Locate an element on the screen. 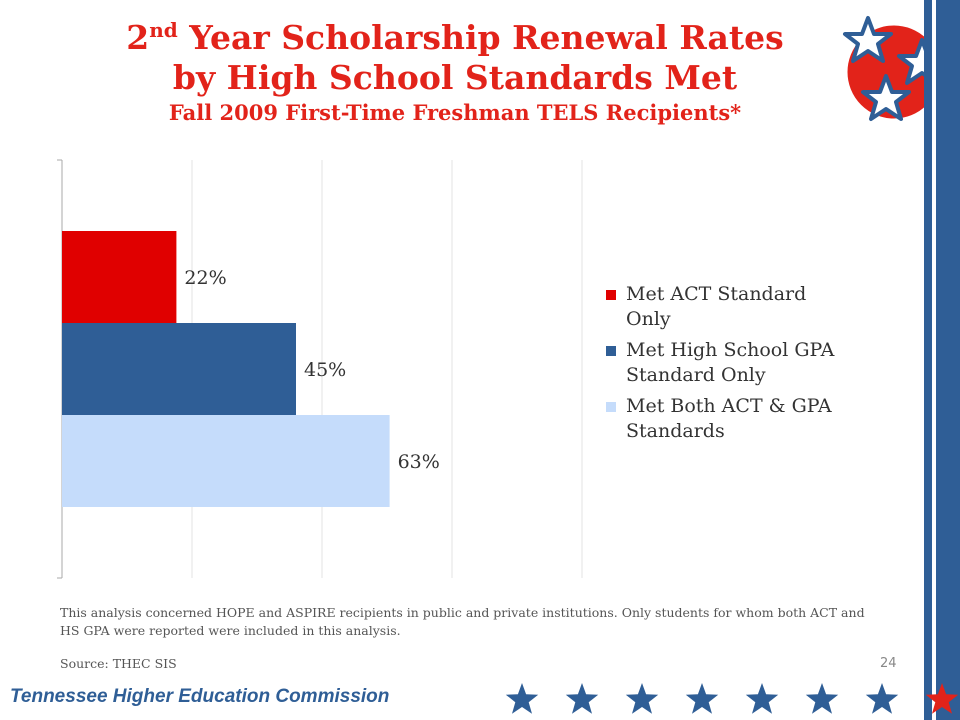  footer-org-name: Tennessee Higher Education Commission is located at coordinates (200, 696).